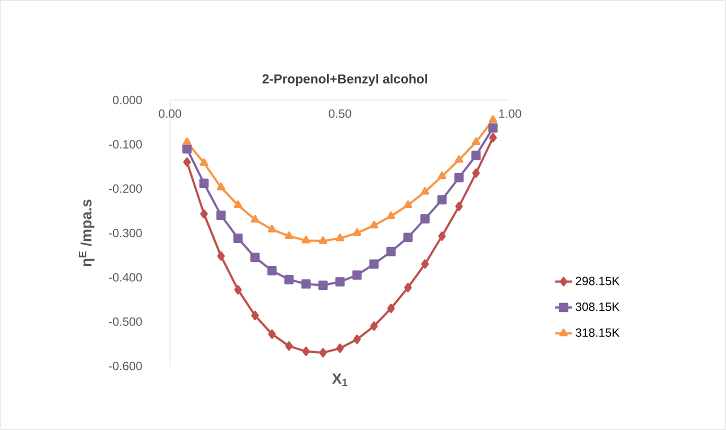  I want to click on y-axis-title: η$^{E}$ /mpa.s, so click(86, 233).